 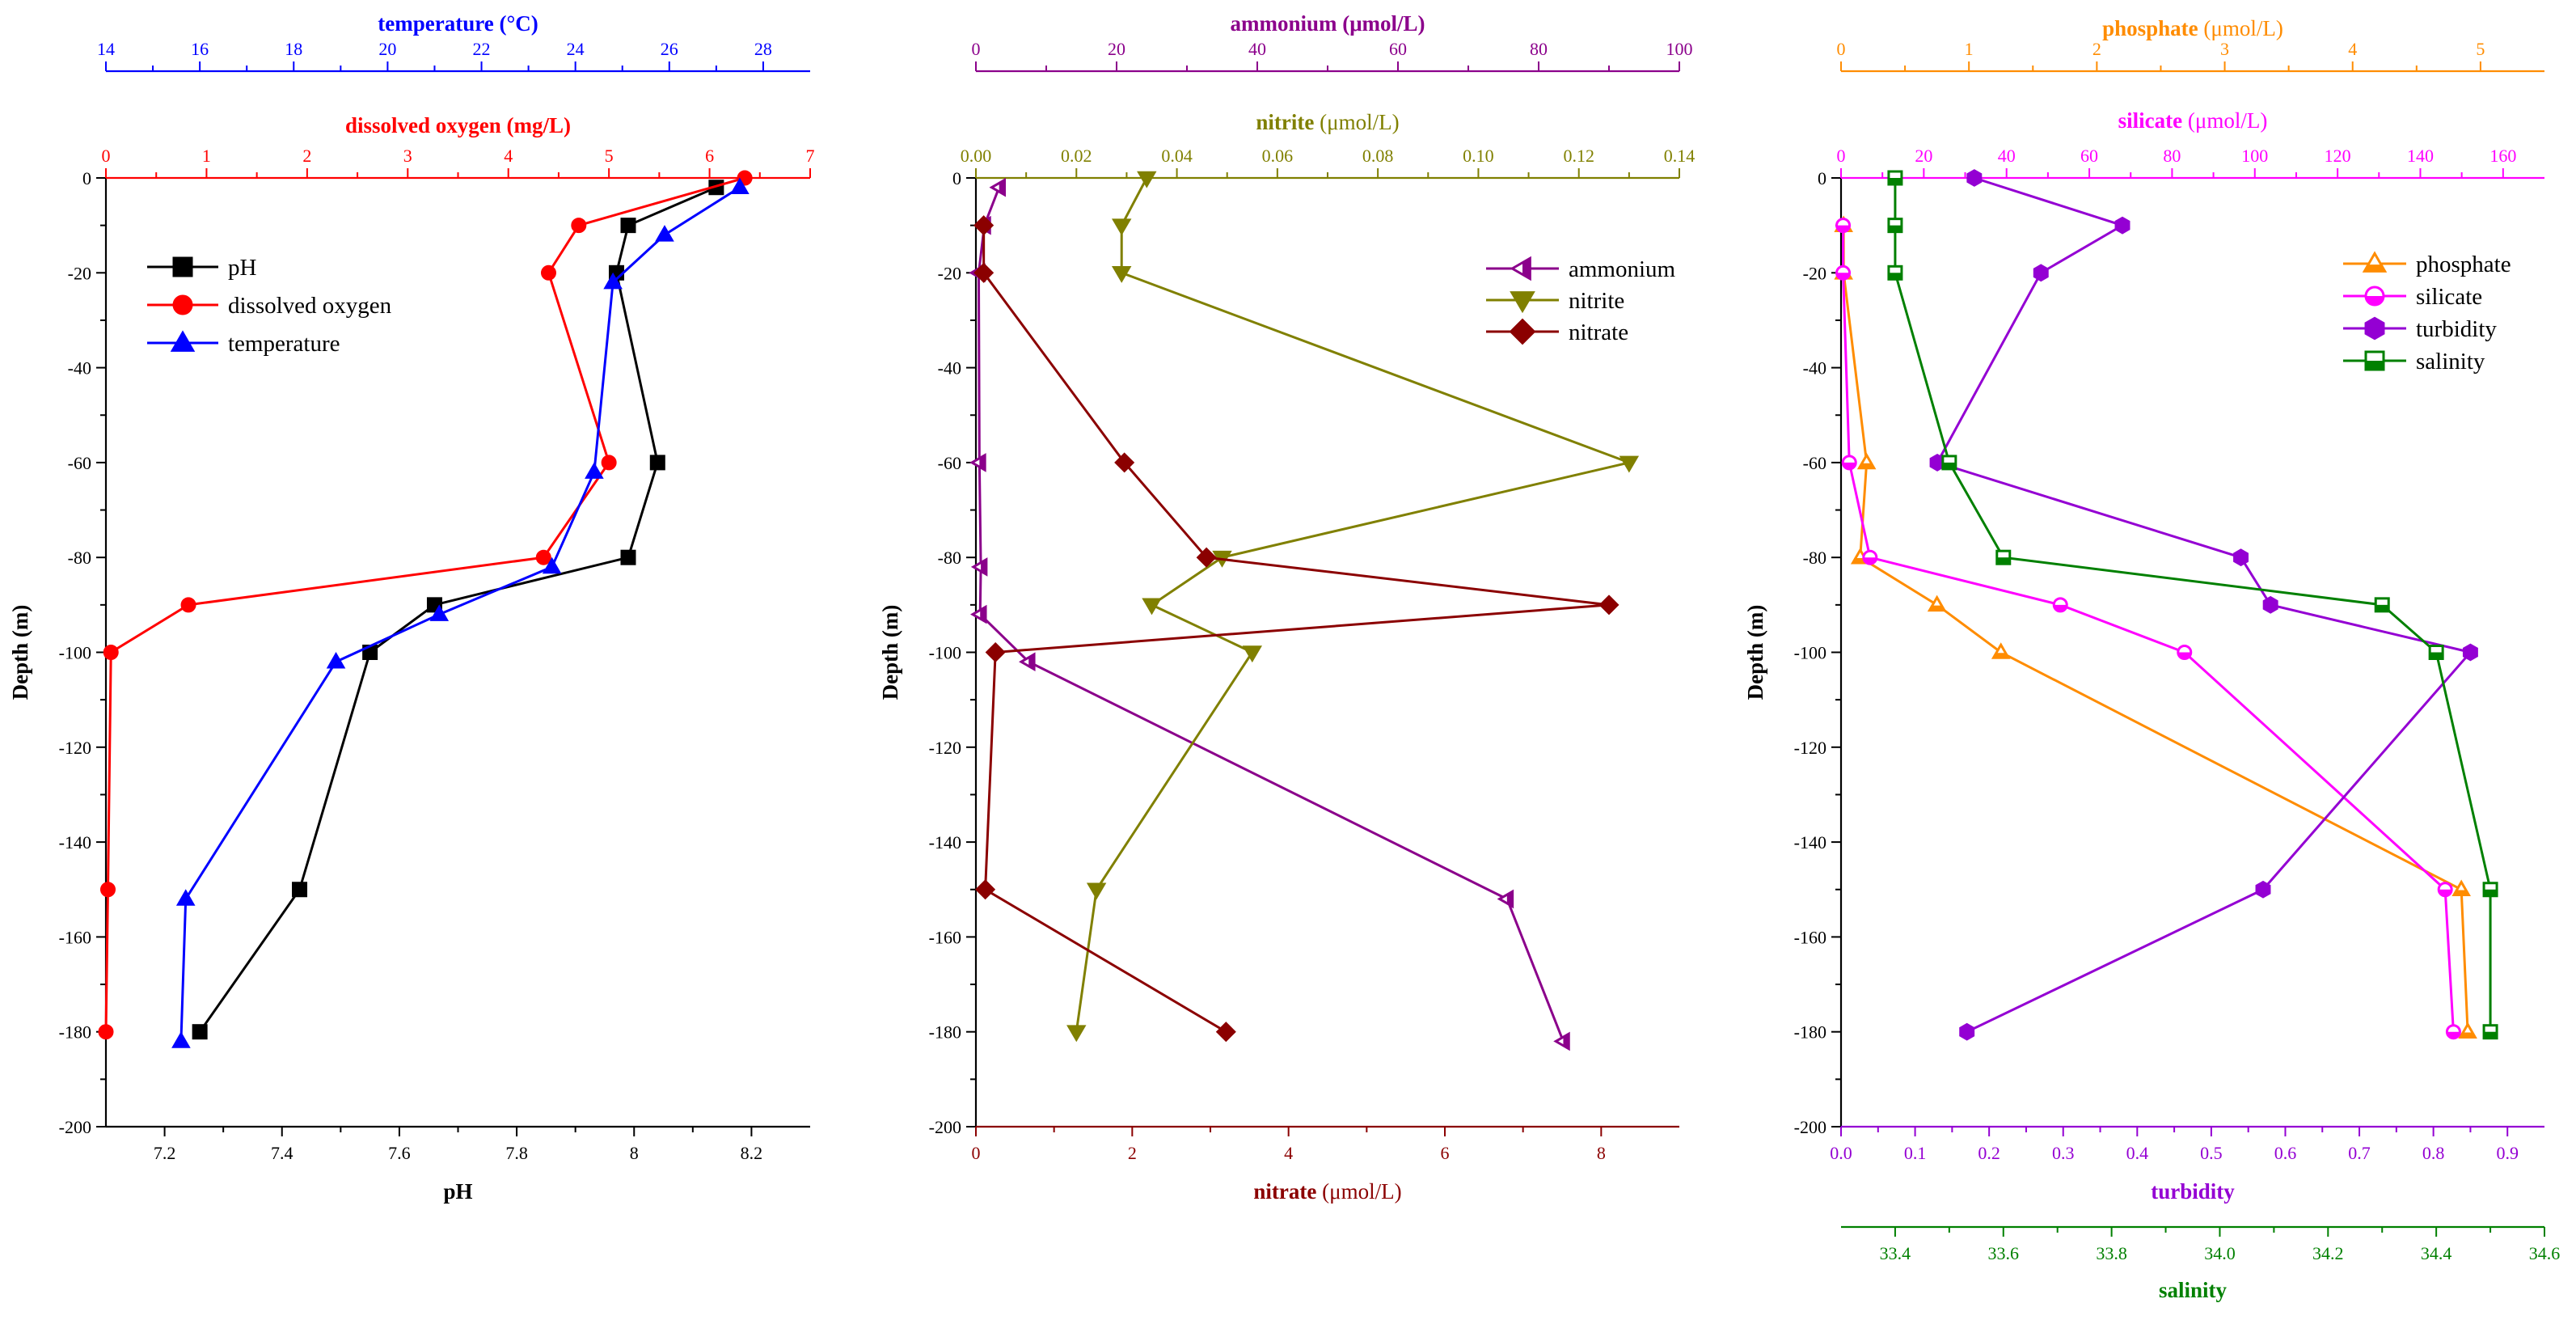 I want to click on legend-marker-phosphate-half, so click(x=2374, y=268).